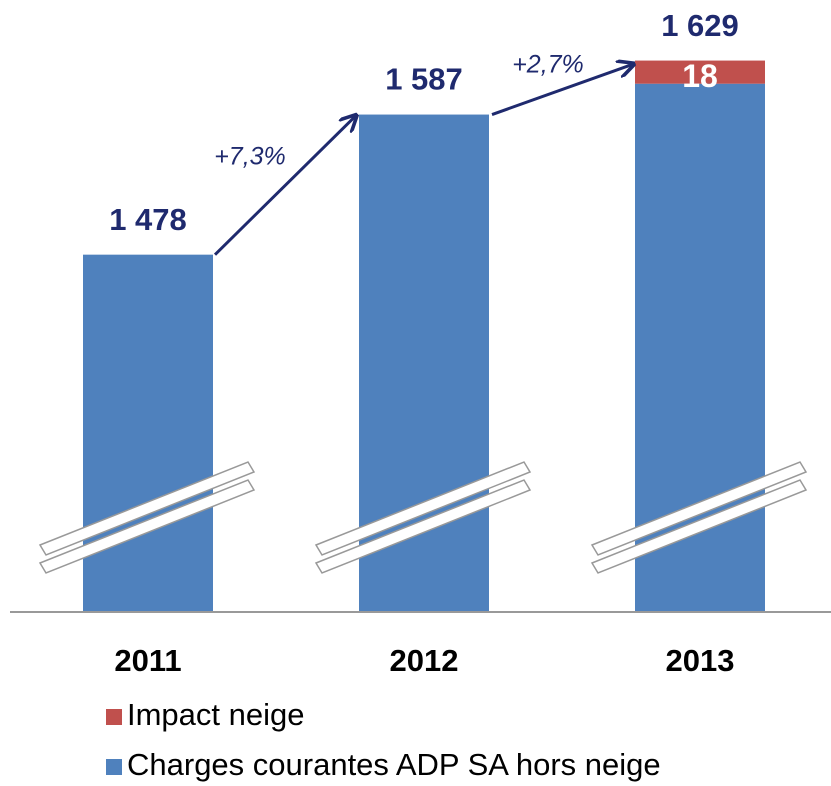 The height and width of the screenshot is (786, 831). Describe the element at coordinates (424, 79) in the screenshot. I see `total-label: 1 587` at that location.